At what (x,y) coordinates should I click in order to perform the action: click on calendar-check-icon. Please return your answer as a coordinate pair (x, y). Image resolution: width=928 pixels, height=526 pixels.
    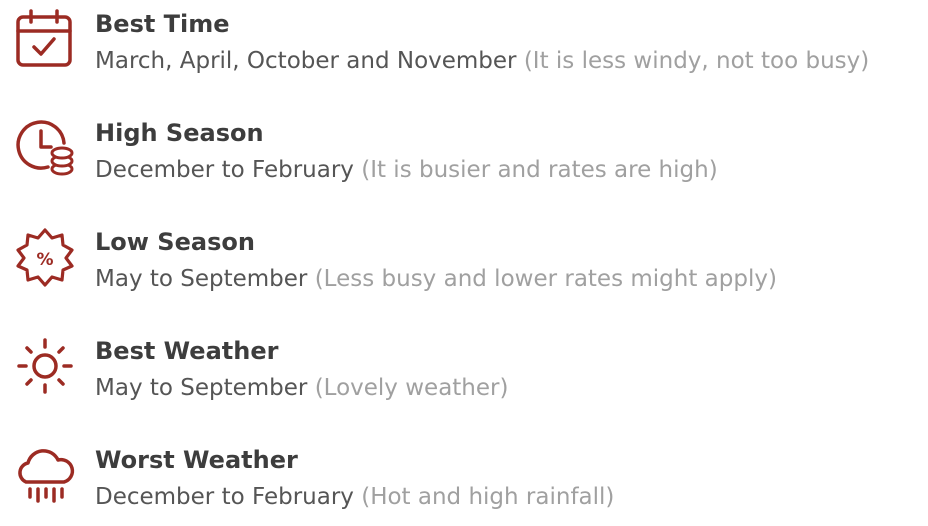
    Looking at the image, I should click on (45, 39).